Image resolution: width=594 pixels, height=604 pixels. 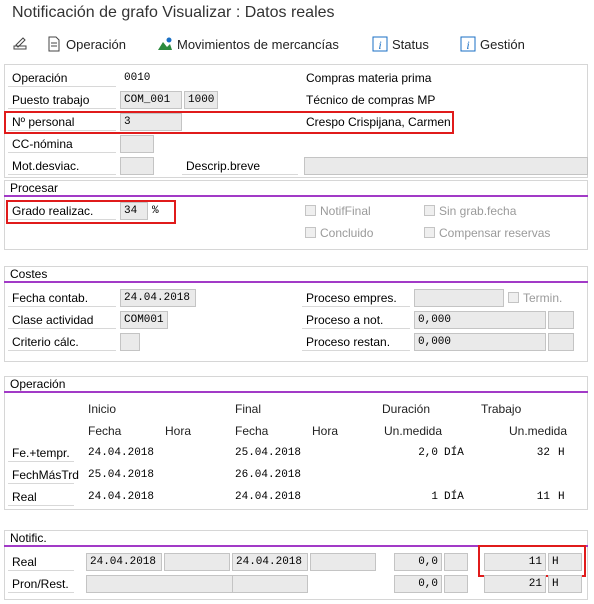 I want to click on highlight-notific-trabajo, so click(x=532, y=561).